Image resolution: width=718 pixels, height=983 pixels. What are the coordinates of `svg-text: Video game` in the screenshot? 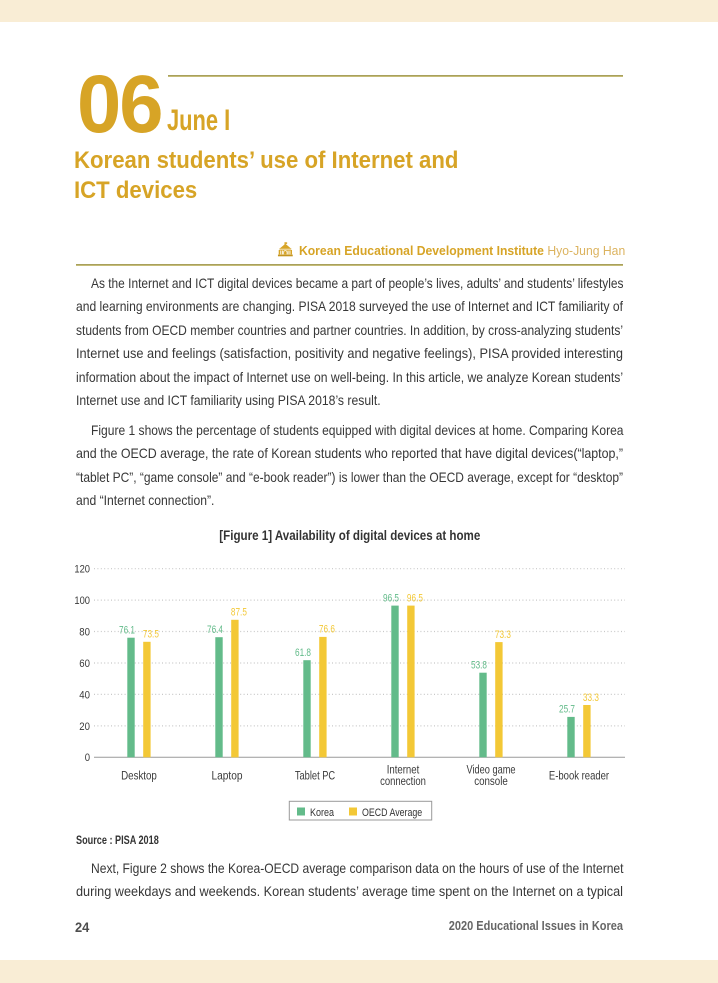 It's located at (491, 770).